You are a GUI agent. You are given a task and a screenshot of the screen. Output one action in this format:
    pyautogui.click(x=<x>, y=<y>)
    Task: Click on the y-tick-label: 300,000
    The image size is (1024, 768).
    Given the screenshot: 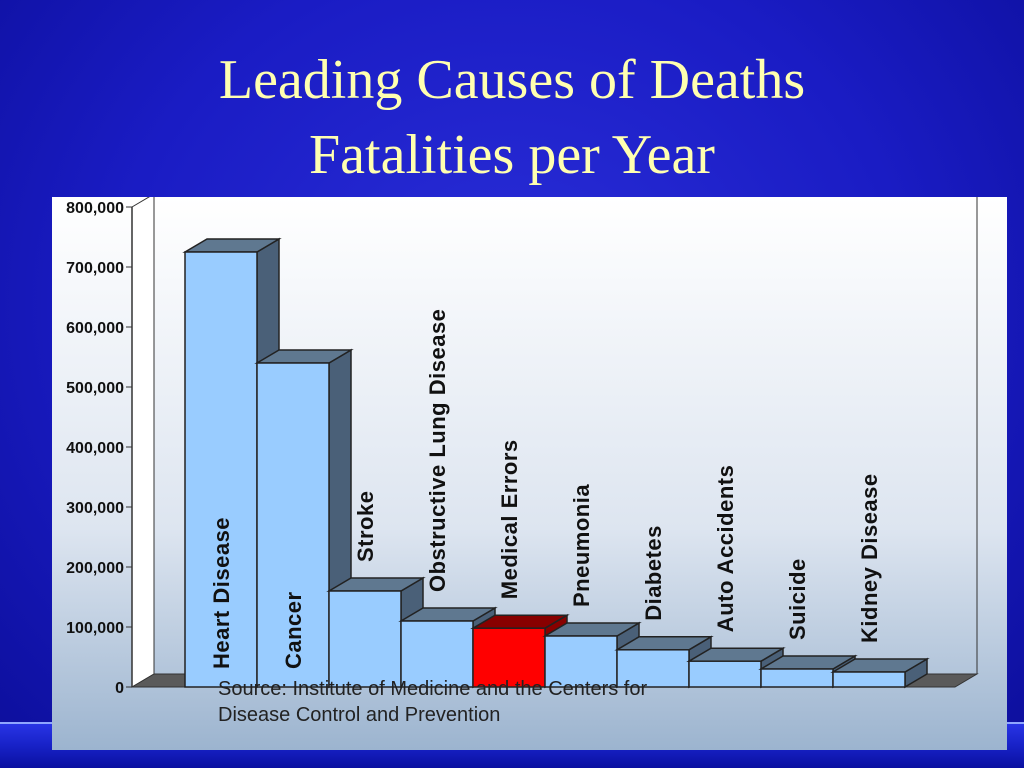 What is the action you would take?
    pyautogui.click(x=95, y=508)
    